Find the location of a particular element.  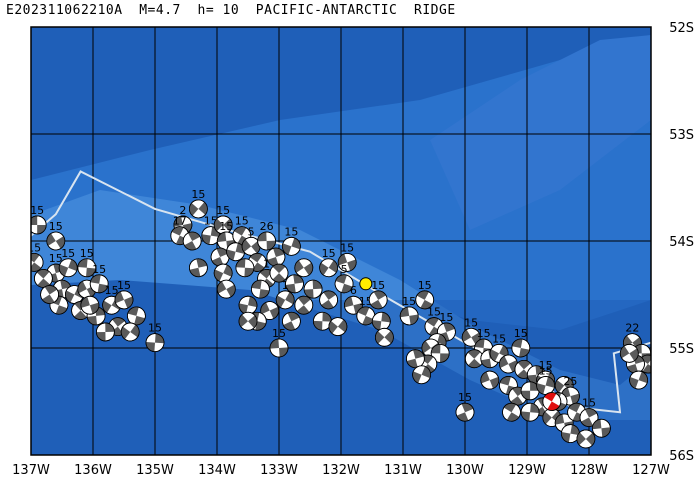

lat-tick-label: 53S is located at coordinates (681, 135).